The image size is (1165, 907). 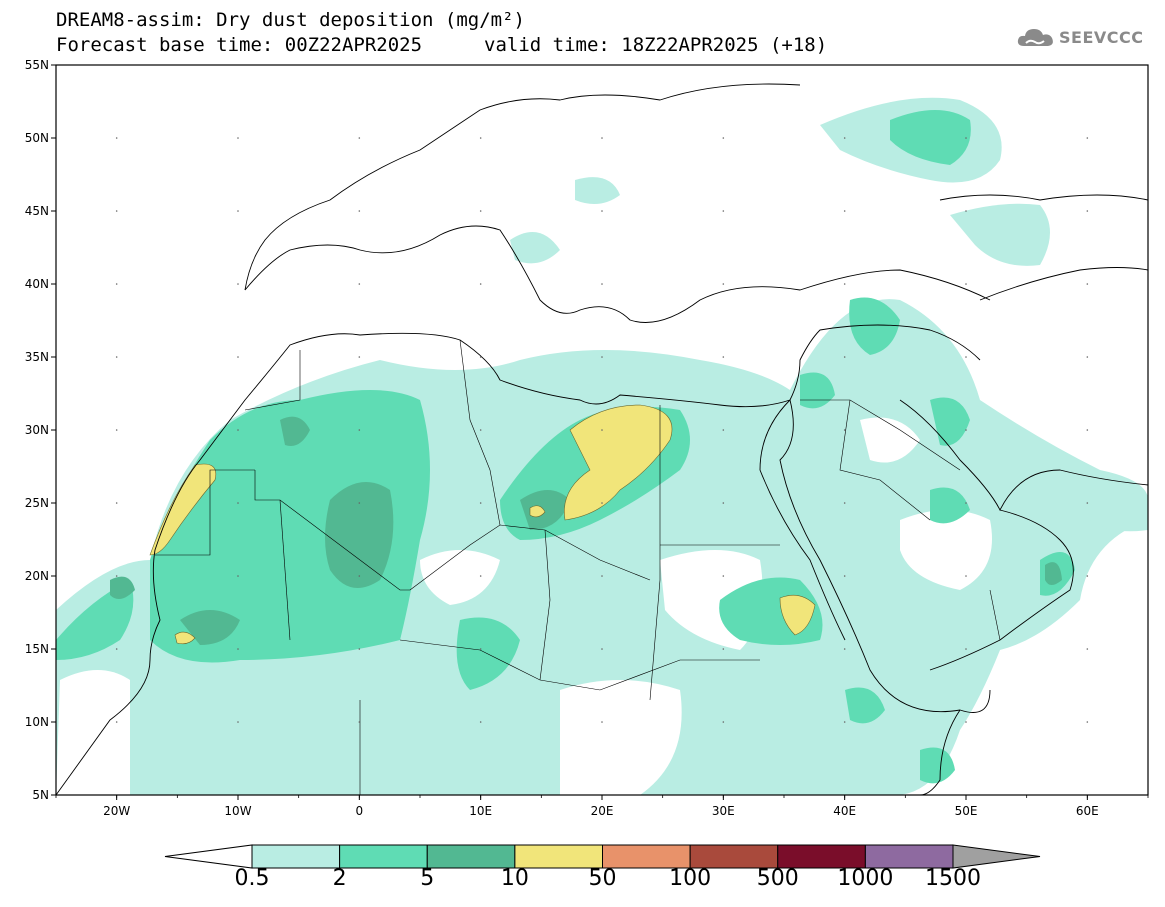 I want to click on lat-tick-label: 35N, so click(x=37, y=357).